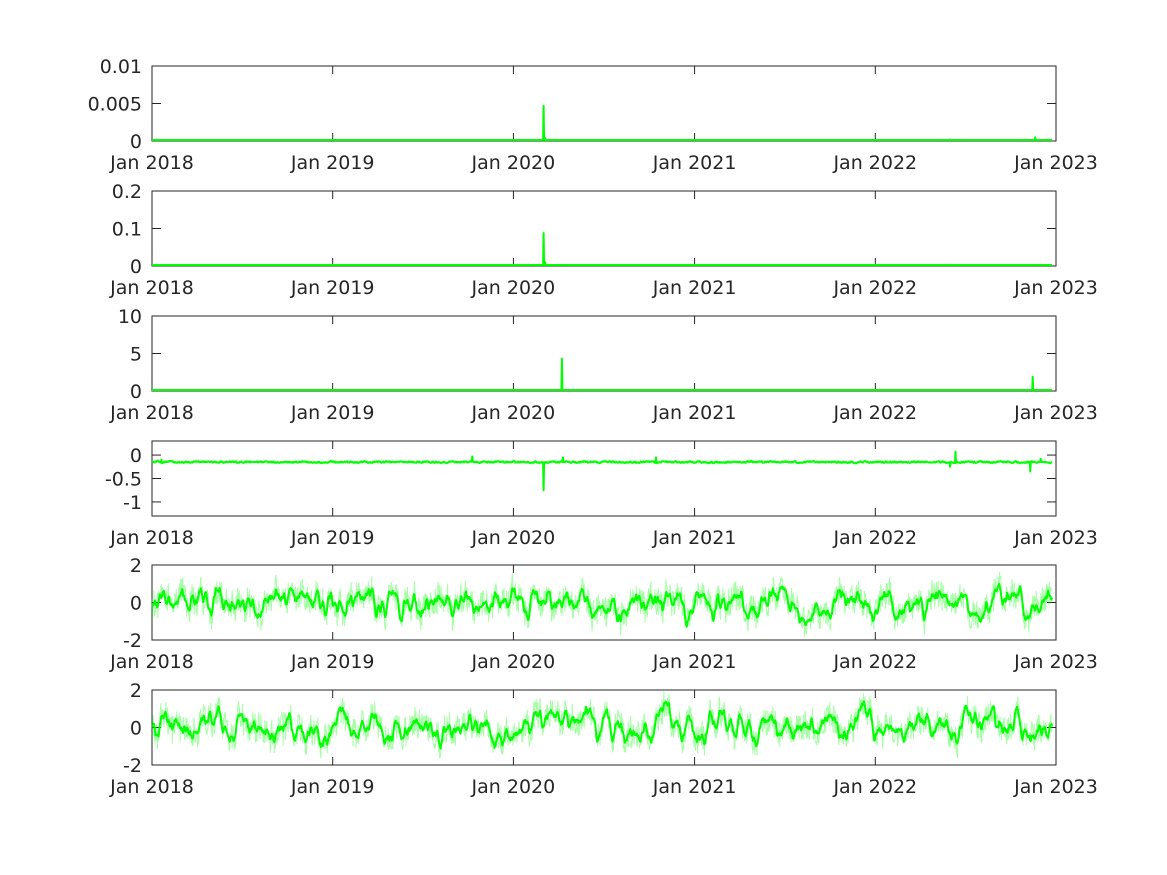  I want to click on y-tick-label: 5, so click(136, 355).